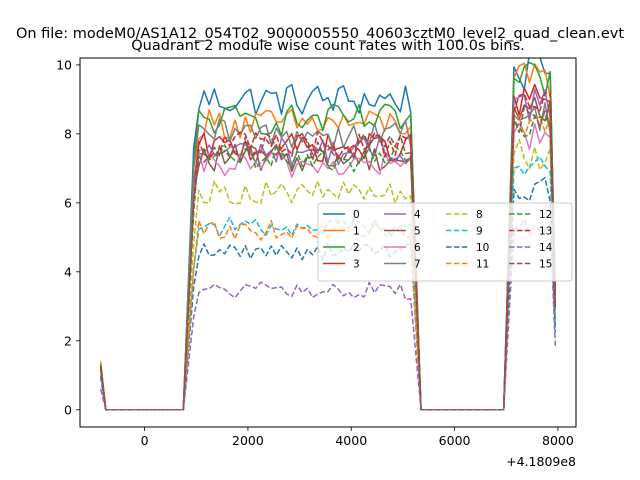 The width and height of the screenshot is (640, 480). What do you see at coordinates (482, 248) in the screenshot?
I see `legend-label-10: 10` at bounding box center [482, 248].